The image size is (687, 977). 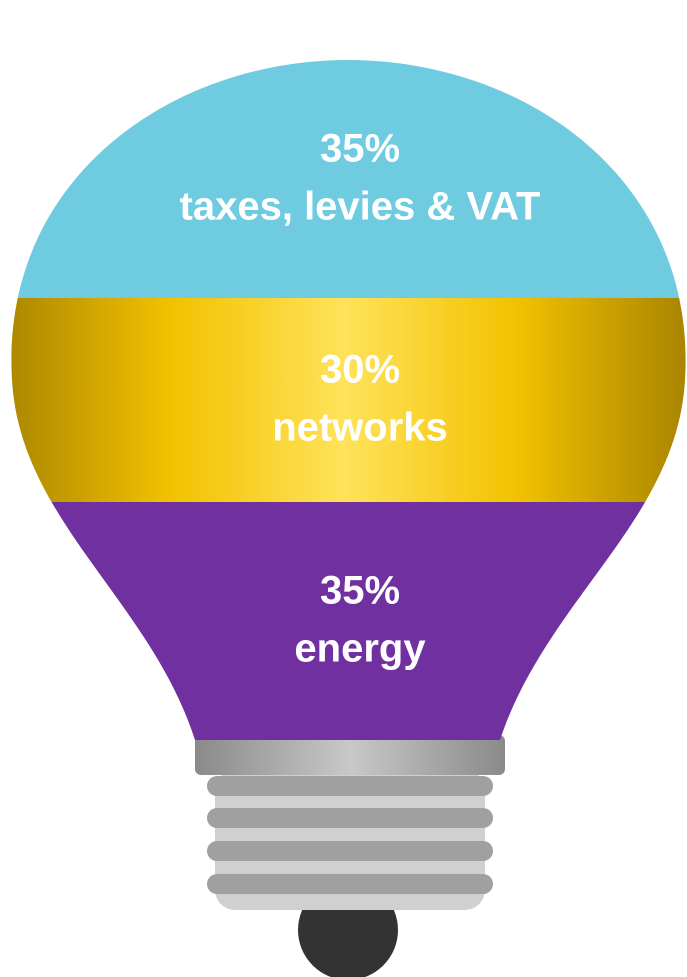 What do you see at coordinates (360, 370) in the screenshot?
I see `value-label: 30%` at bounding box center [360, 370].